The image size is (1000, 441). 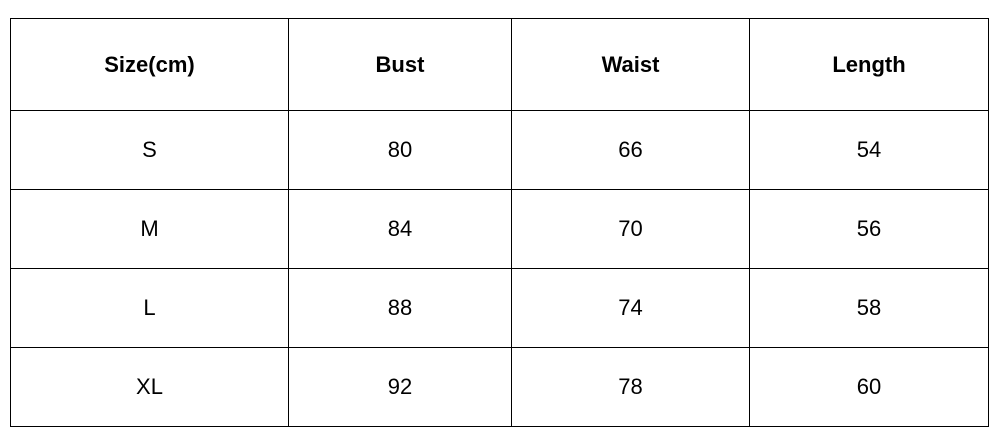 What do you see at coordinates (149, 150) in the screenshot?
I see `table-cell: S` at bounding box center [149, 150].